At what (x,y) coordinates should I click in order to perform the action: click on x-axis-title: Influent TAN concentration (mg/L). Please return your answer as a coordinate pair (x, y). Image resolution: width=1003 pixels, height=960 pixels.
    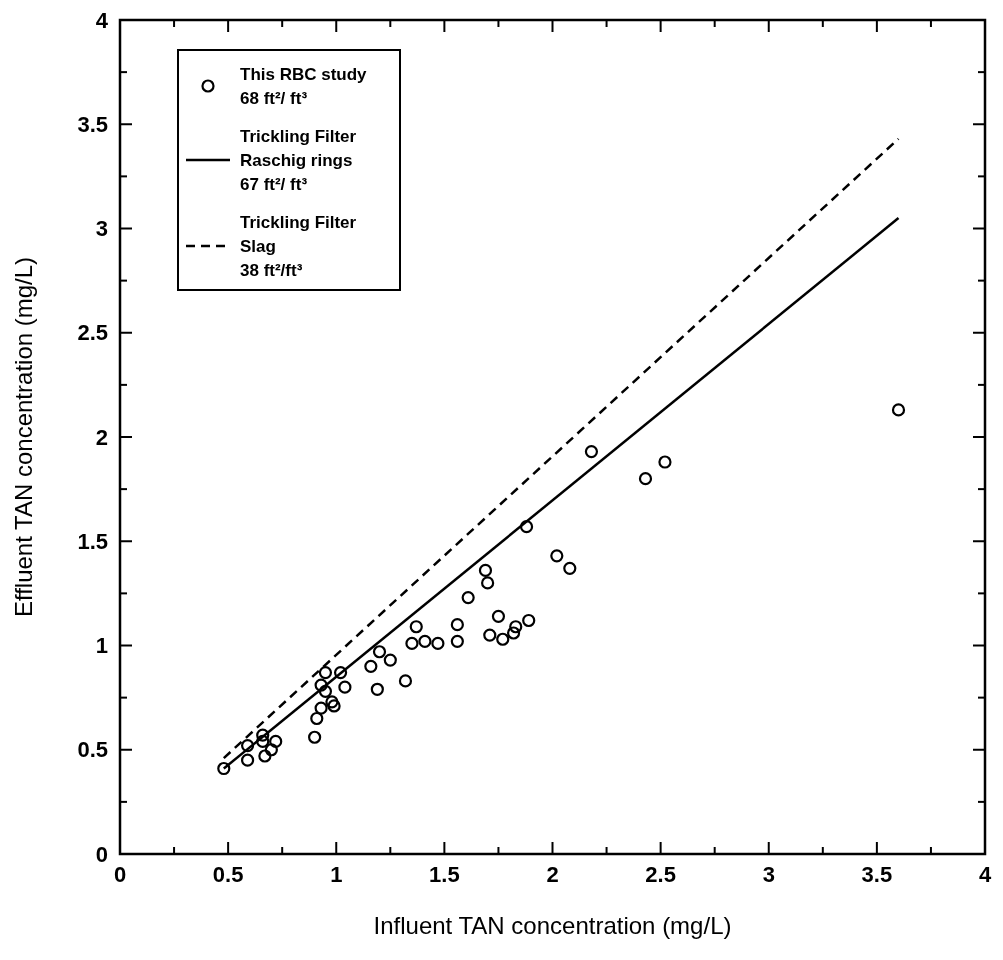
    Looking at the image, I should click on (552, 925).